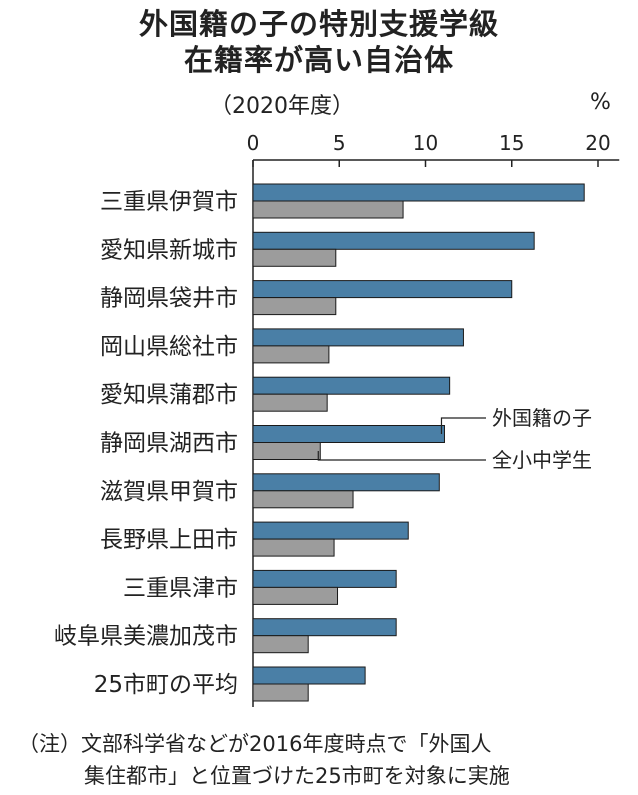 This screenshot has height=795, width=638. Describe the element at coordinates (542, 418) in the screenshot. I see `legend-label-foreign: 外国籍の子` at that location.